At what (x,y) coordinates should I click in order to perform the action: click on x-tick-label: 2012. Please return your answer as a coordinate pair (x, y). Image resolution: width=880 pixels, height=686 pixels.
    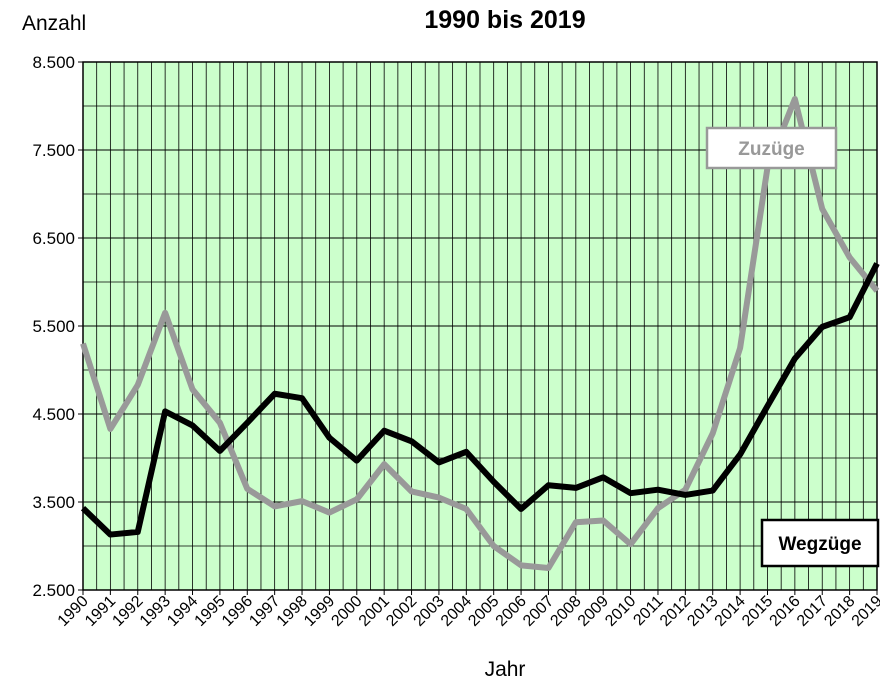
    Looking at the image, I should click on (675, 611).